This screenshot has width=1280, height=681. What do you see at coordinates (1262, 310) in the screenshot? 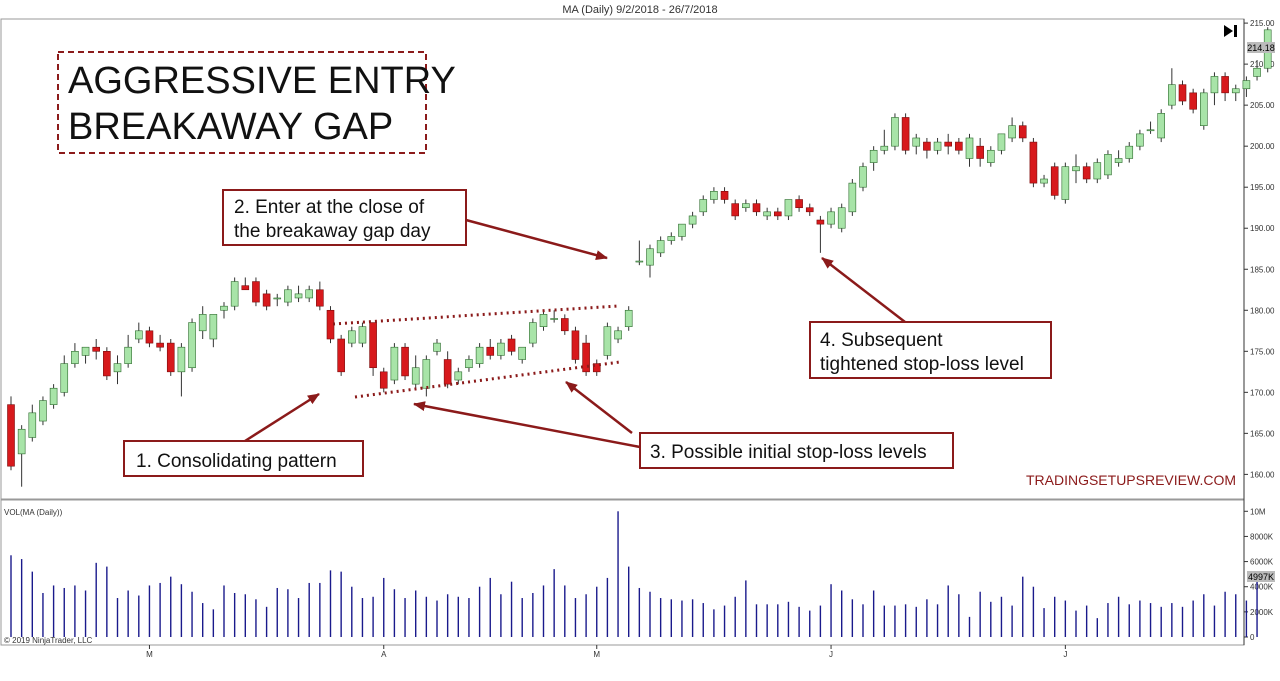
I see `price-tick-label: 180.00` at bounding box center [1262, 310].